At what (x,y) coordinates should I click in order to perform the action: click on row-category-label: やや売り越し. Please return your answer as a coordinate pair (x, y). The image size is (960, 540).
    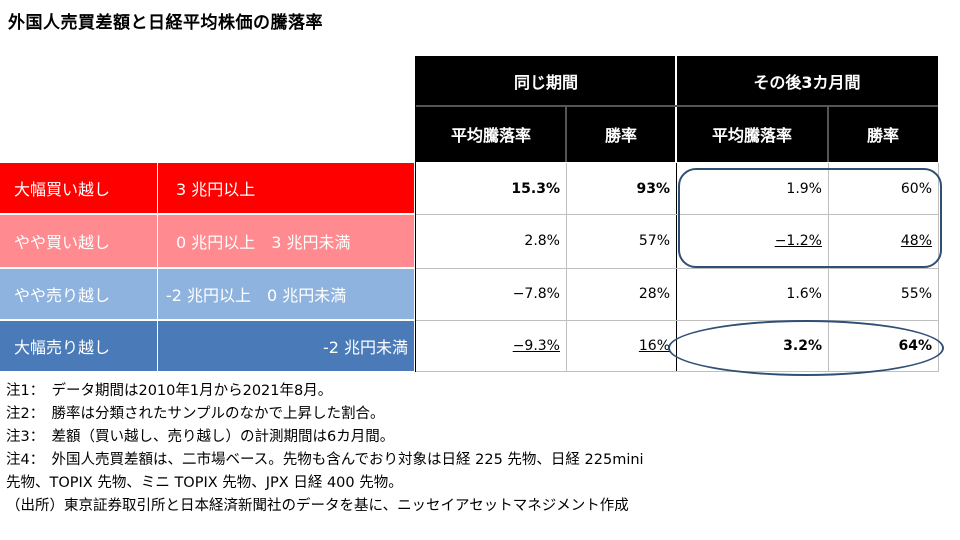
    Looking at the image, I should click on (62, 295).